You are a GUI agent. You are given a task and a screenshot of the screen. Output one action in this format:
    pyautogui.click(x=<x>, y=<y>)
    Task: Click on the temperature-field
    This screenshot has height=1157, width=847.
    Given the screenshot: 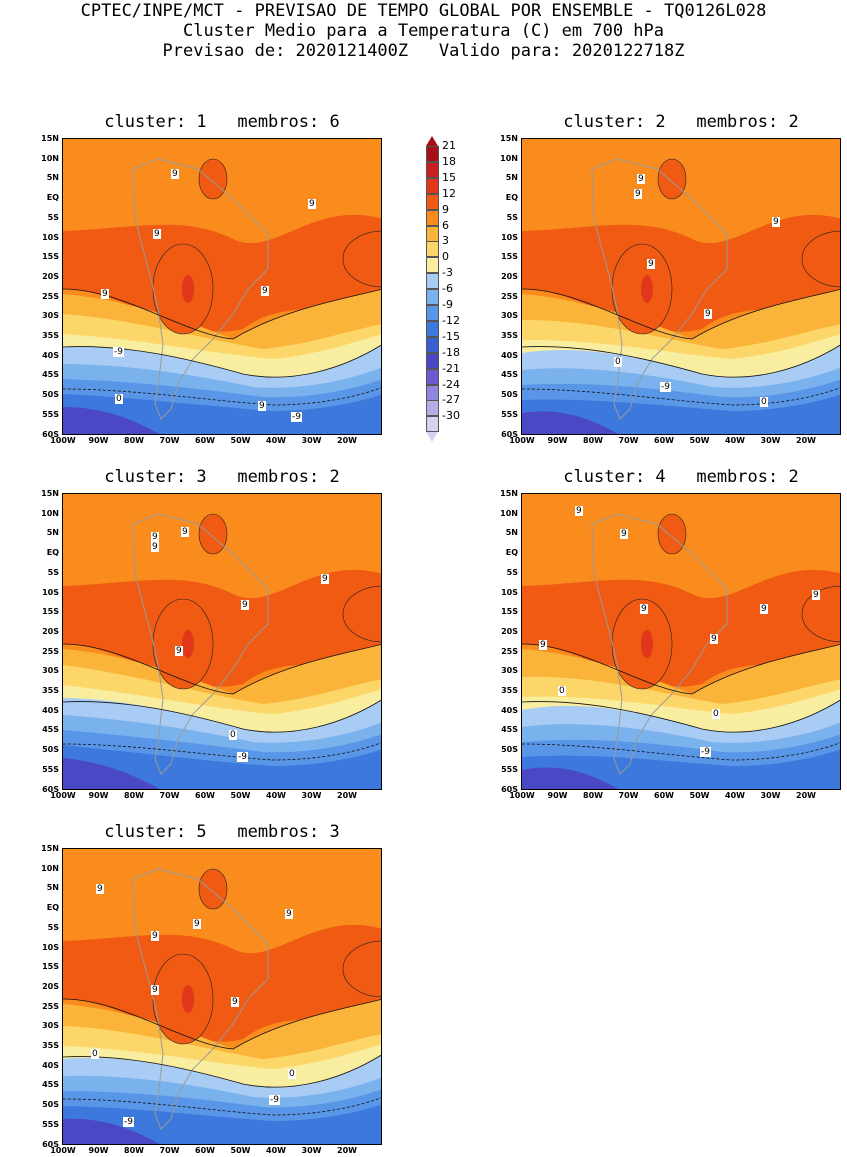 What is the action you would take?
    pyautogui.click(x=222, y=641)
    